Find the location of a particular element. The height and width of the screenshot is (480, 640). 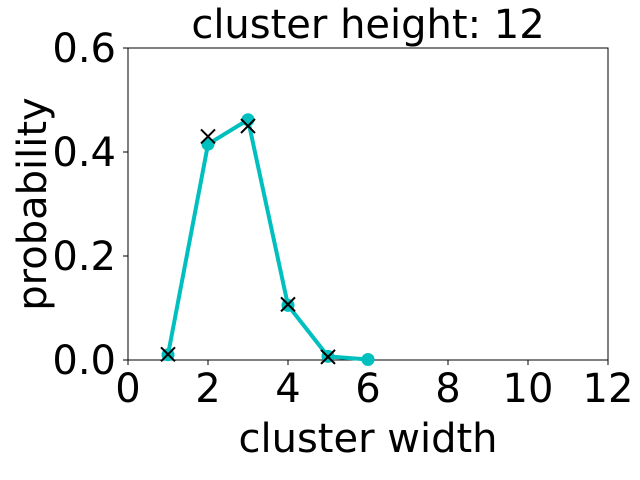

x-tick-label: 6 is located at coordinates (367, 389).